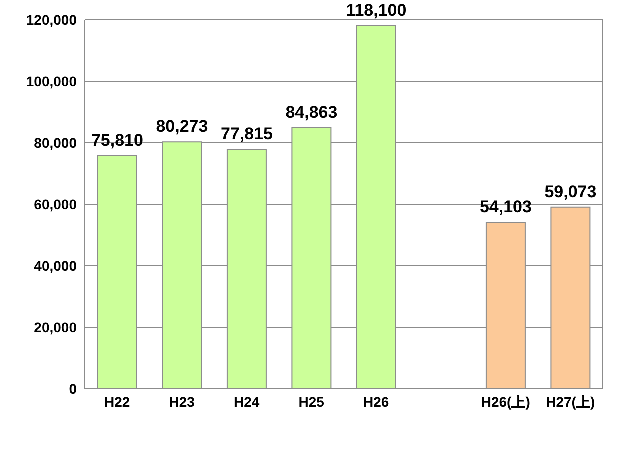  I want to click on data-label: 59,073, so click(570, 192).